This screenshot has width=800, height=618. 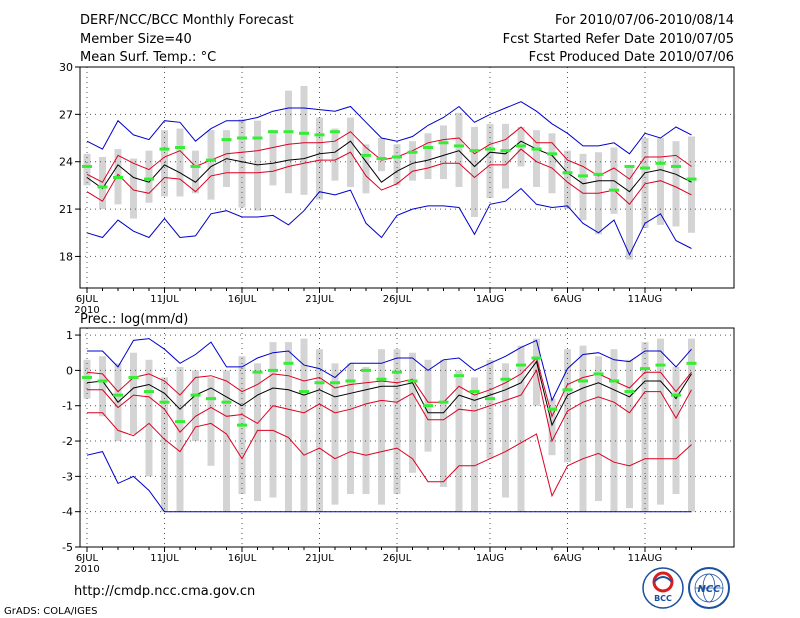 What do you see at coordinates (389, 482) in the screenshot?
I see `series-line-min` at bounding box center [389, 482].